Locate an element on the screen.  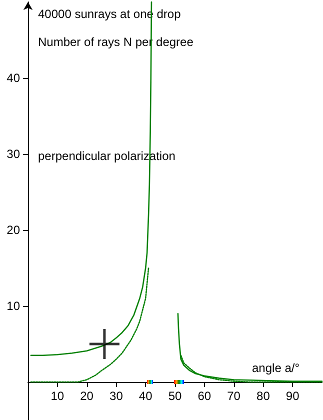
x-tick-label: 70 is located at coordinates (234, 396).